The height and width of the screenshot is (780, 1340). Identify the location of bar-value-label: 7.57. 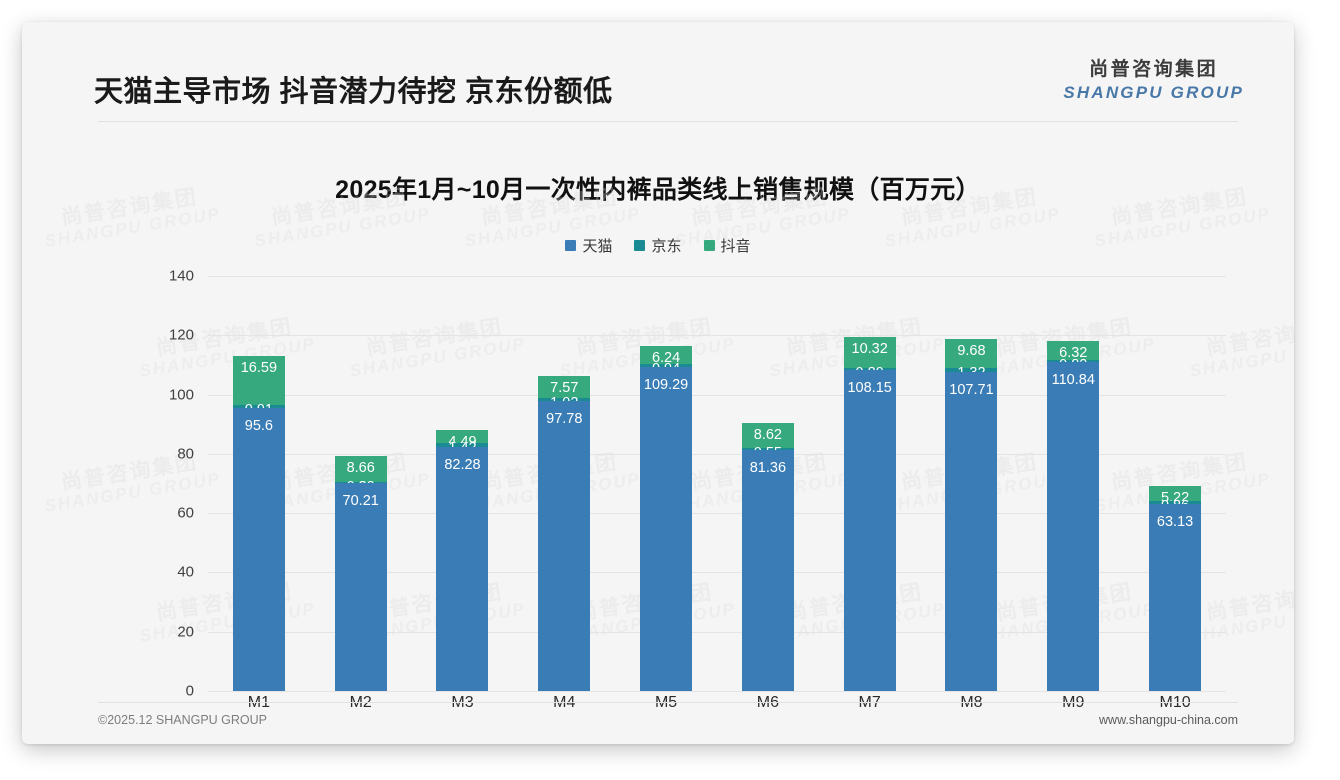
(564, 387).